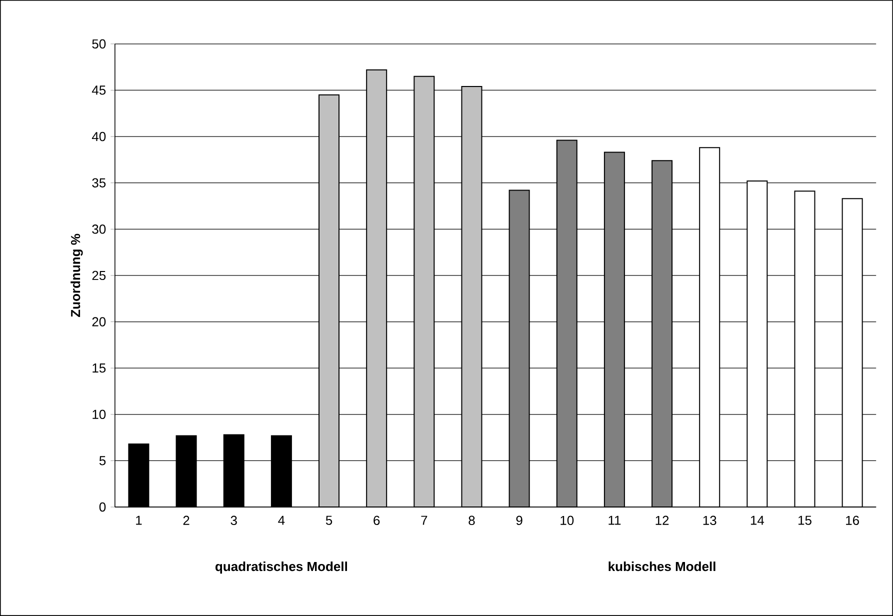 This screenshot has height=616, width=893. What do you see at coordinates (377, 521) in the screenshot?
I see `x-tick-label: 6` at bounding box center [377, 521].